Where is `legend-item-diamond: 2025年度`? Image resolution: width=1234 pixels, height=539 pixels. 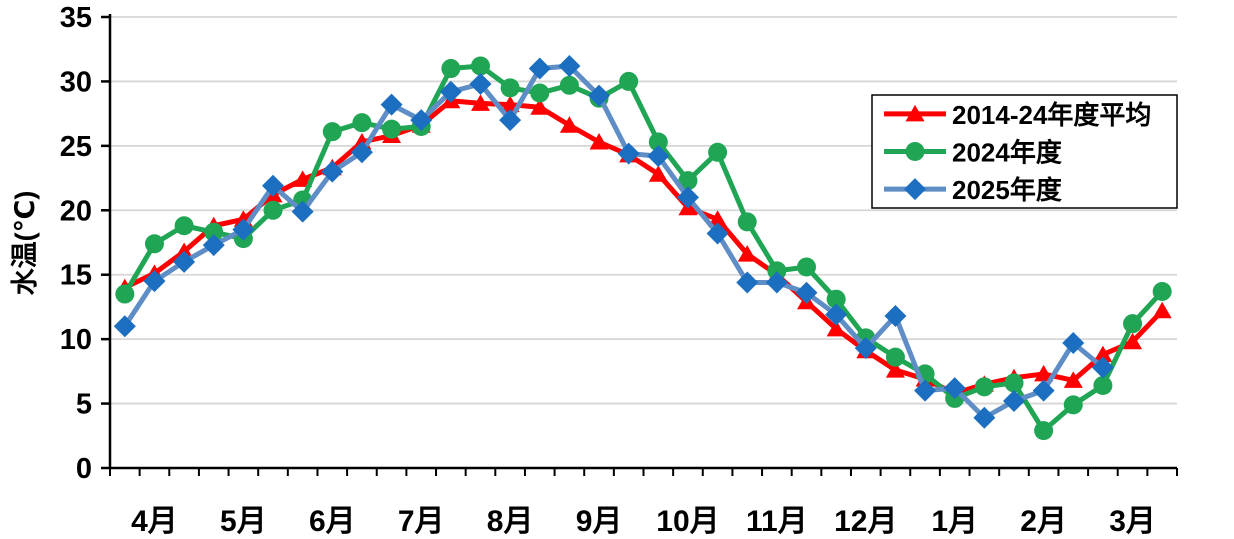
legend-item-diamond: 2025年度 is located at coordinates (973, 190).